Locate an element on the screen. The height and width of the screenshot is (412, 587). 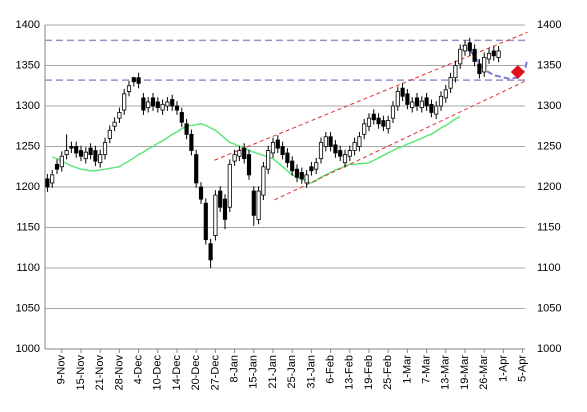
y2-tick-label: 1150 is located at coordinates (549, 227).